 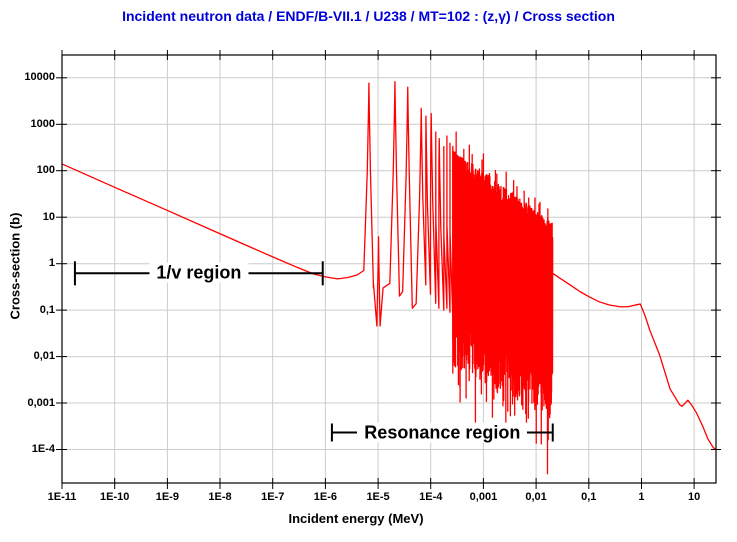 I want to click on y-tick-label: 100, so click(x=45, y=170).